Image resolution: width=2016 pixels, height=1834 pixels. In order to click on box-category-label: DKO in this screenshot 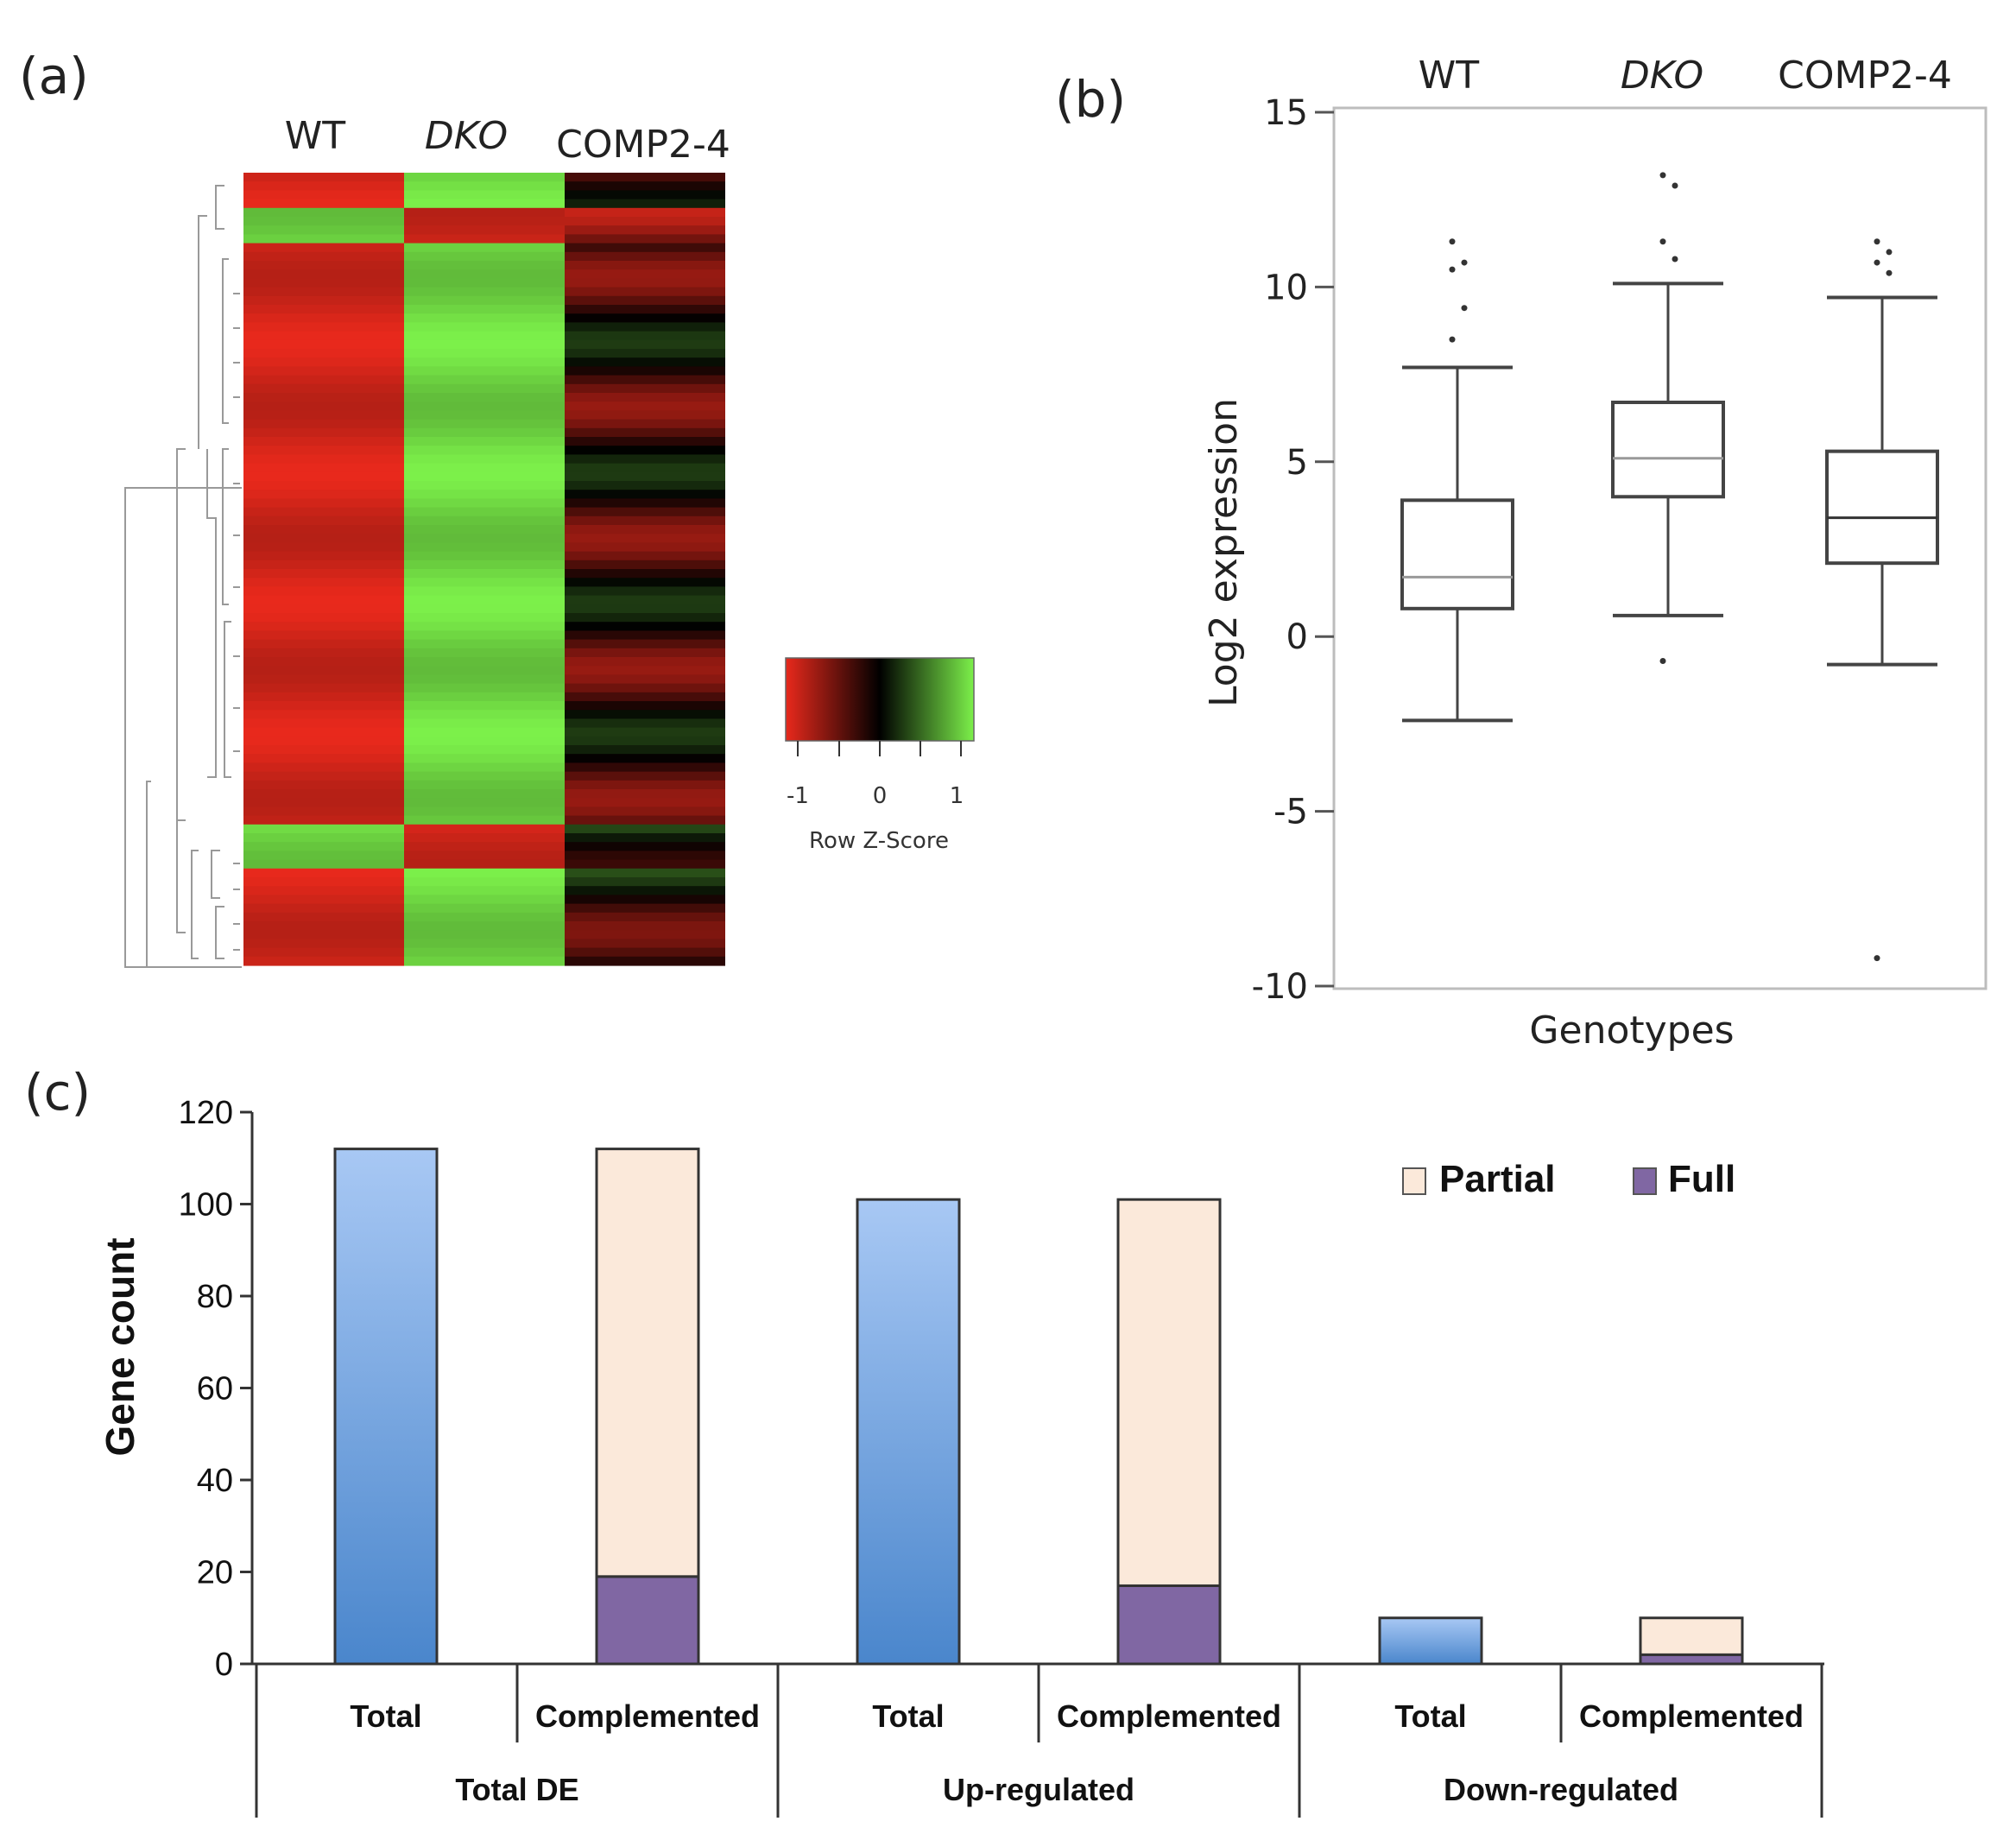, I will do `click(1662, 76)`.